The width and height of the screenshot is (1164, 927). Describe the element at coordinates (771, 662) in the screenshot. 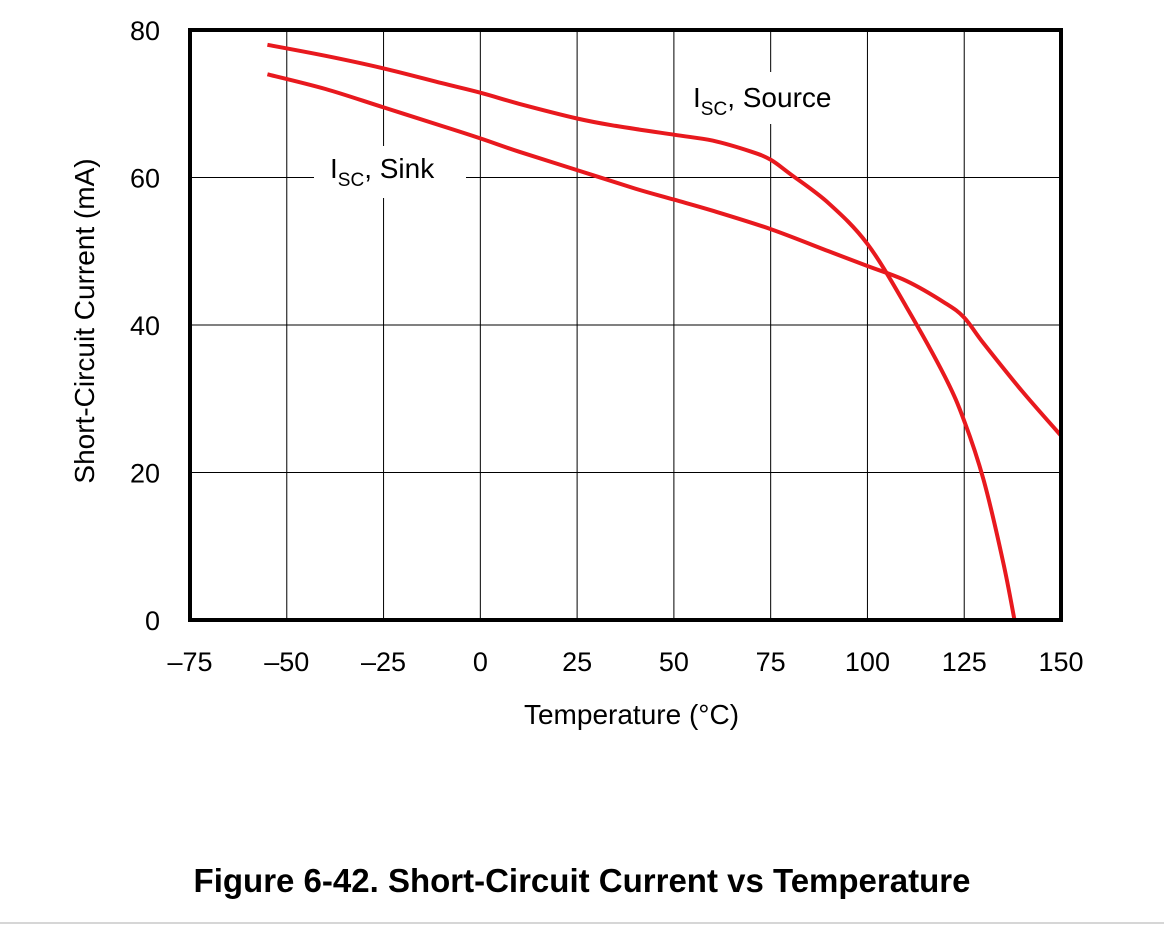

I see `x-tick-label: 75` at that location.